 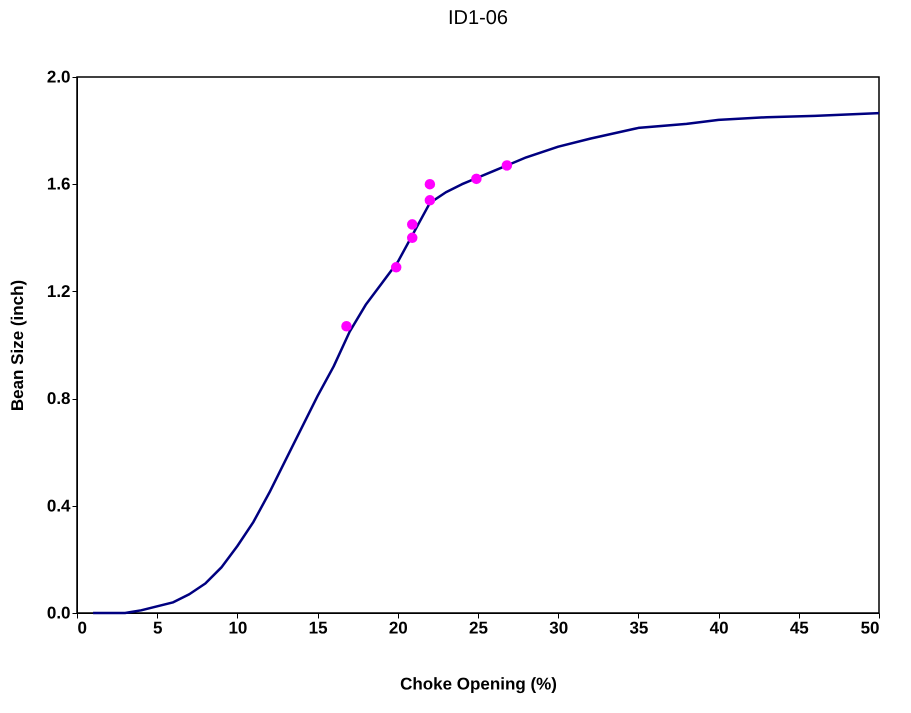 What do you see at coordinates (870, 628) in the screenshot?
I see `x-tick-label: 50` at bounding box center [870, 628].